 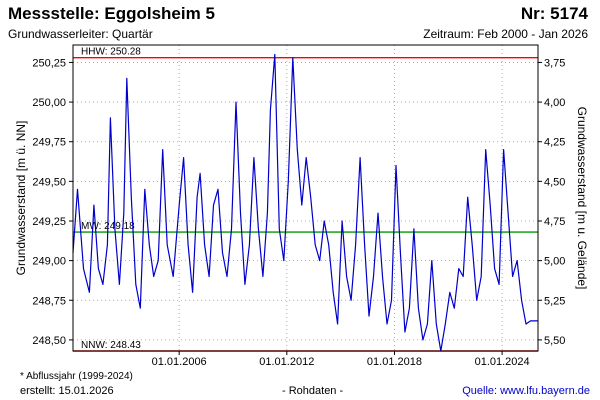 What do you see at coordinates (394, 362) in the screenshot?
I see `x-tick-label: 01.01.2018` at bounding box center [394, 362].